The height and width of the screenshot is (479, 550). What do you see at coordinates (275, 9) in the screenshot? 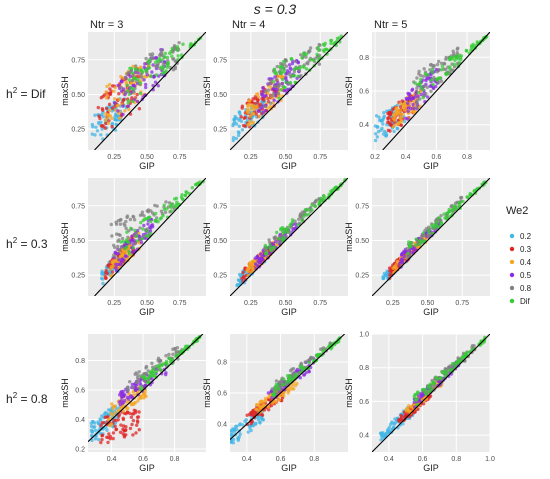
I see `figure-title: s = 0.3` at bounding box center [275, 9].